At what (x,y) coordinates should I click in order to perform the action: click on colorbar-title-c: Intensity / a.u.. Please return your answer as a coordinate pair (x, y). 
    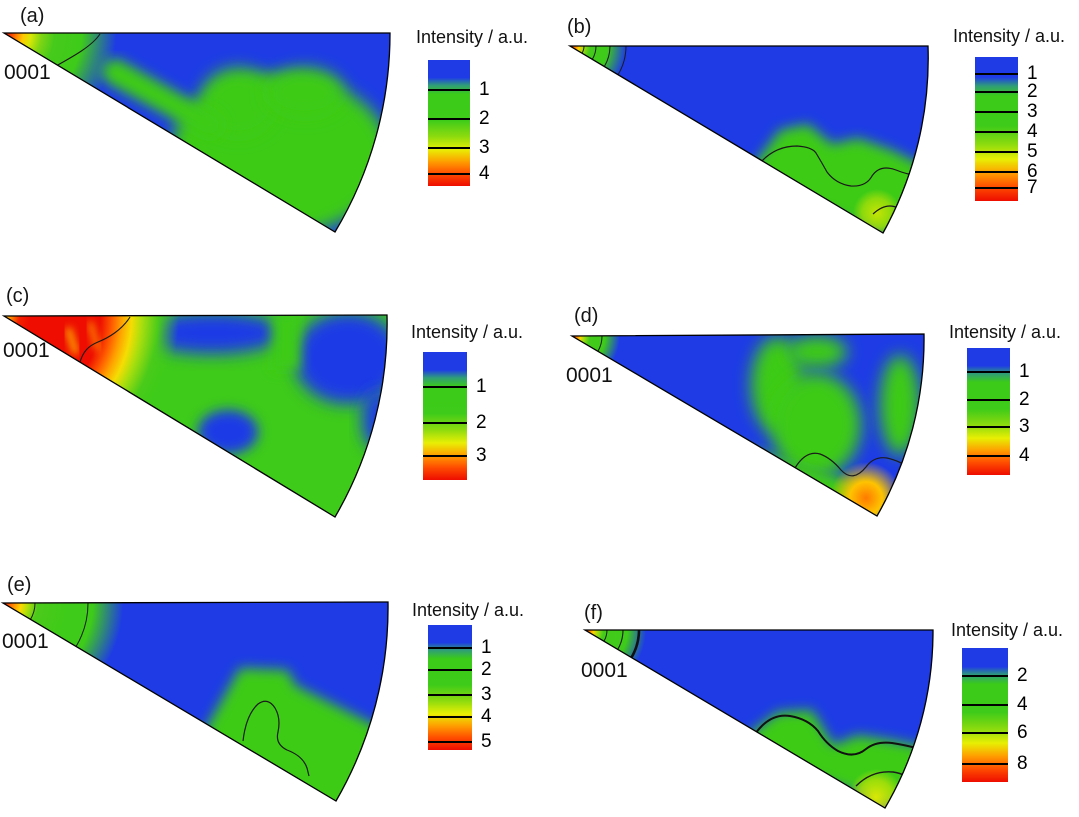
    Looking at the image, I should click on (467, 332).